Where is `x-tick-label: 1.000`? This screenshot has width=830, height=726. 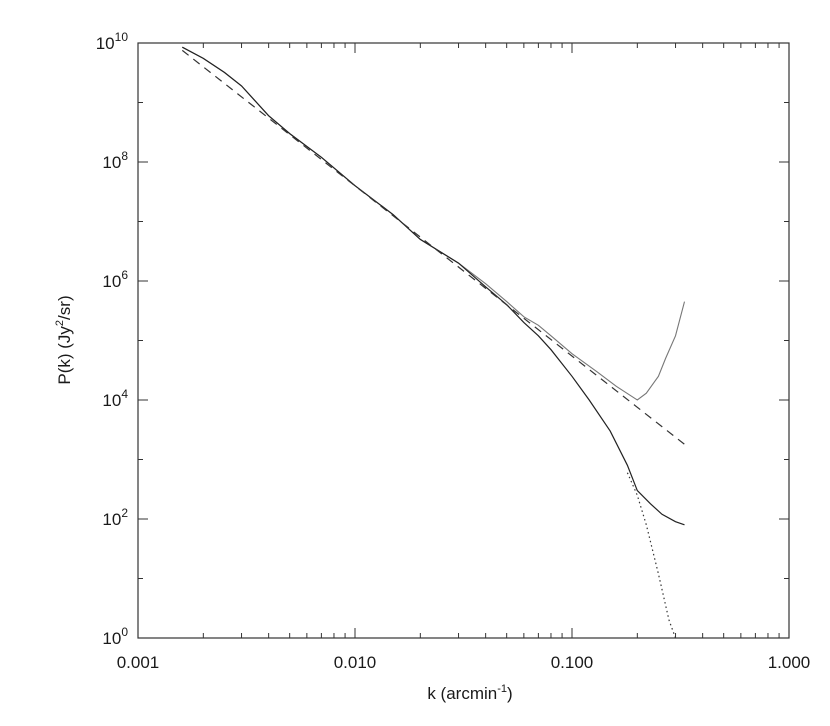 x-tick-label: 1.000 is located at coordinates (789, 662).